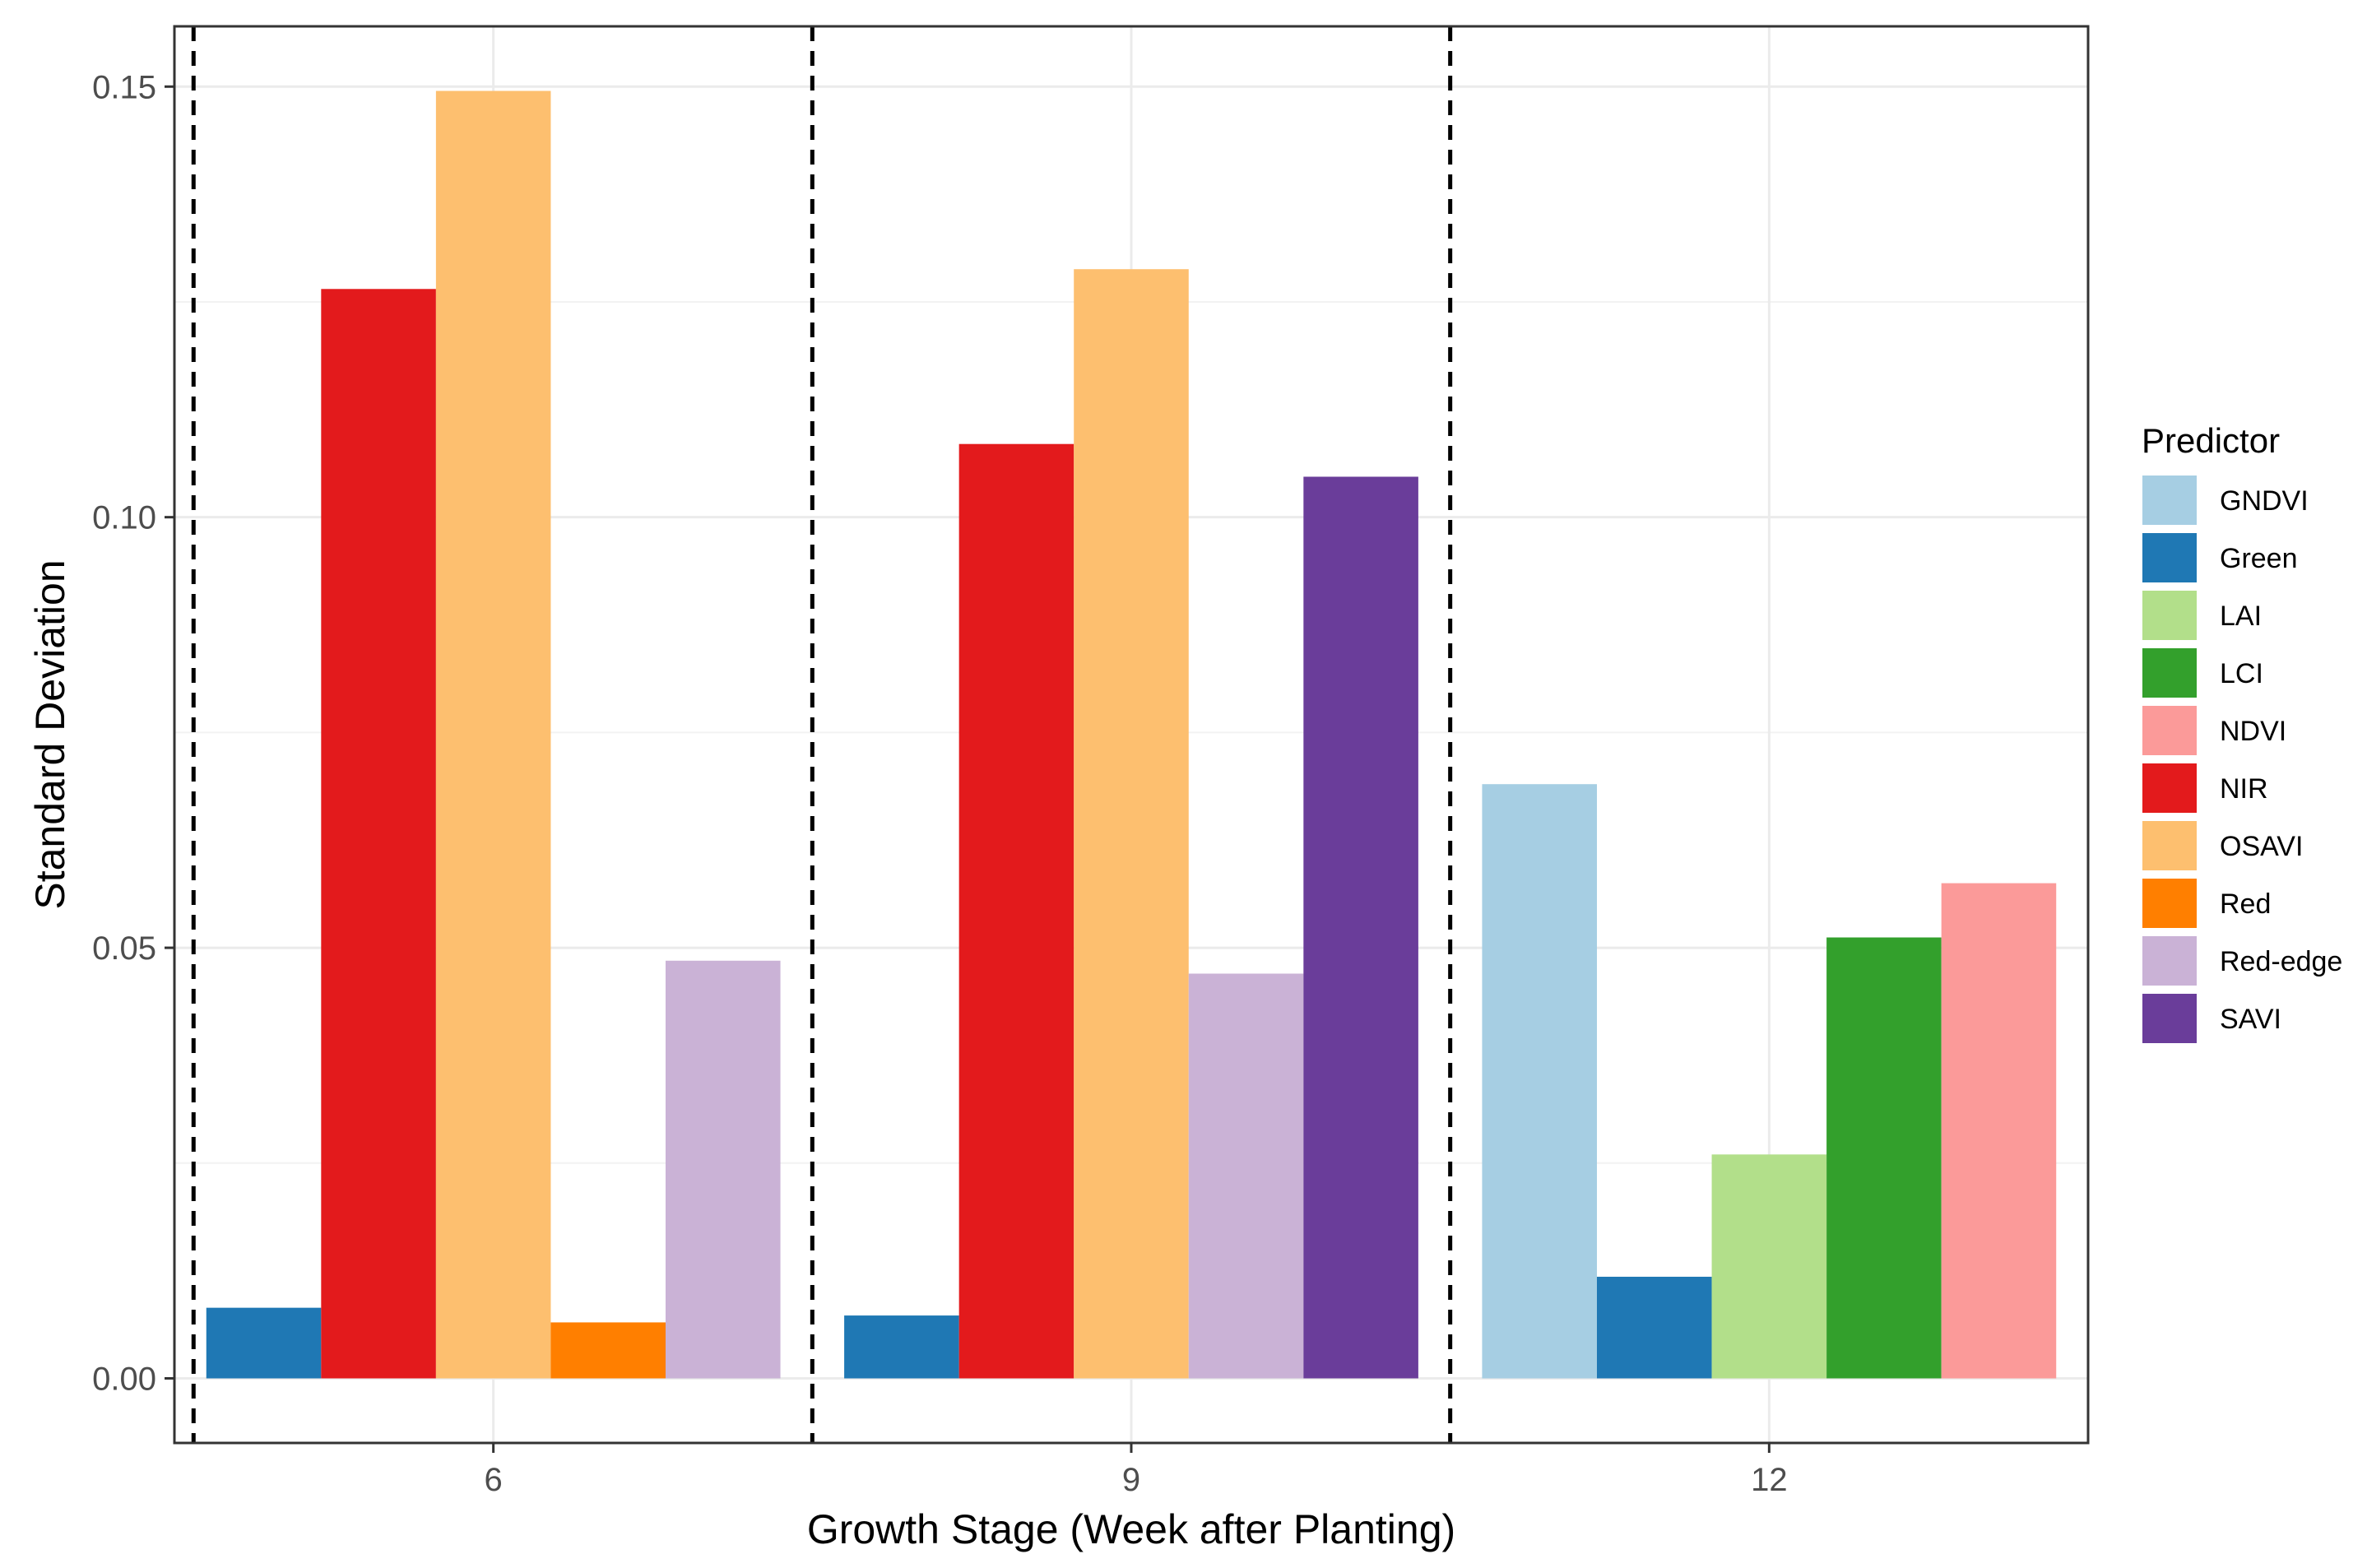  Describe the element at coordinates (2264, 501) in the screenshot. I see `legend-label-gndvi: GNDVI` at that location.